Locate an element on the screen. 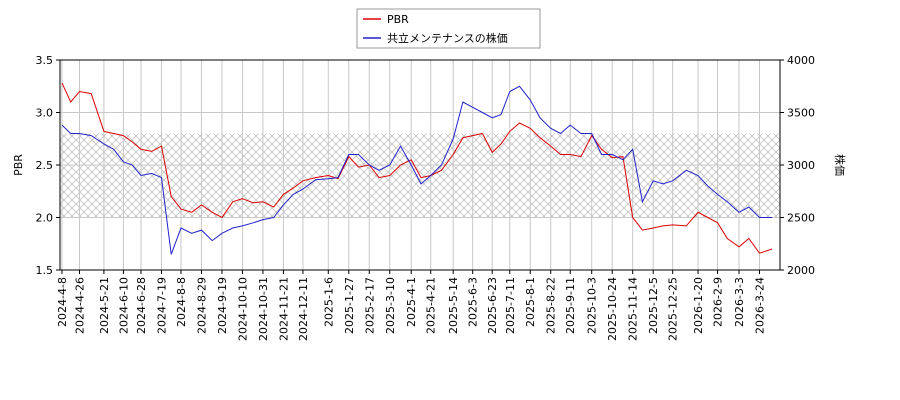 The image size is (900, 400). x-tick-label: 2025-4-1 is located at coordinates (411, 302).